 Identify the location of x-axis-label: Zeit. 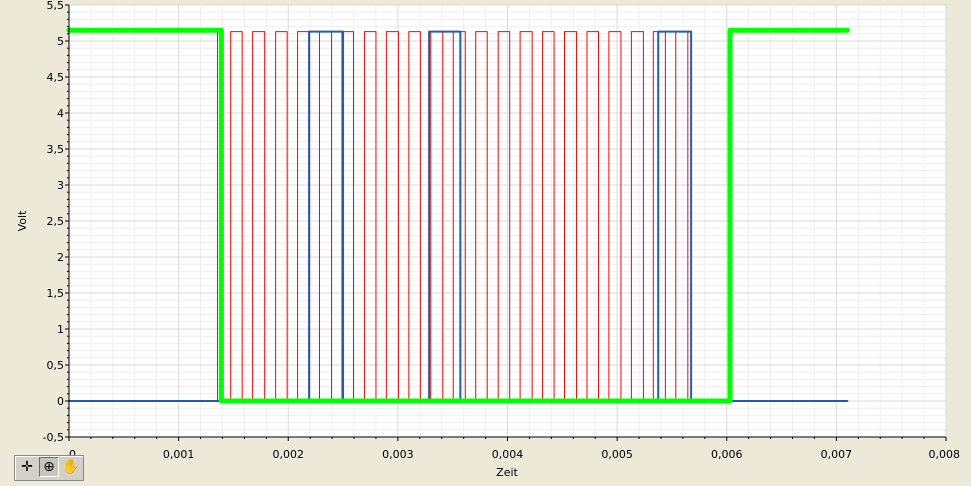
(507, 472).